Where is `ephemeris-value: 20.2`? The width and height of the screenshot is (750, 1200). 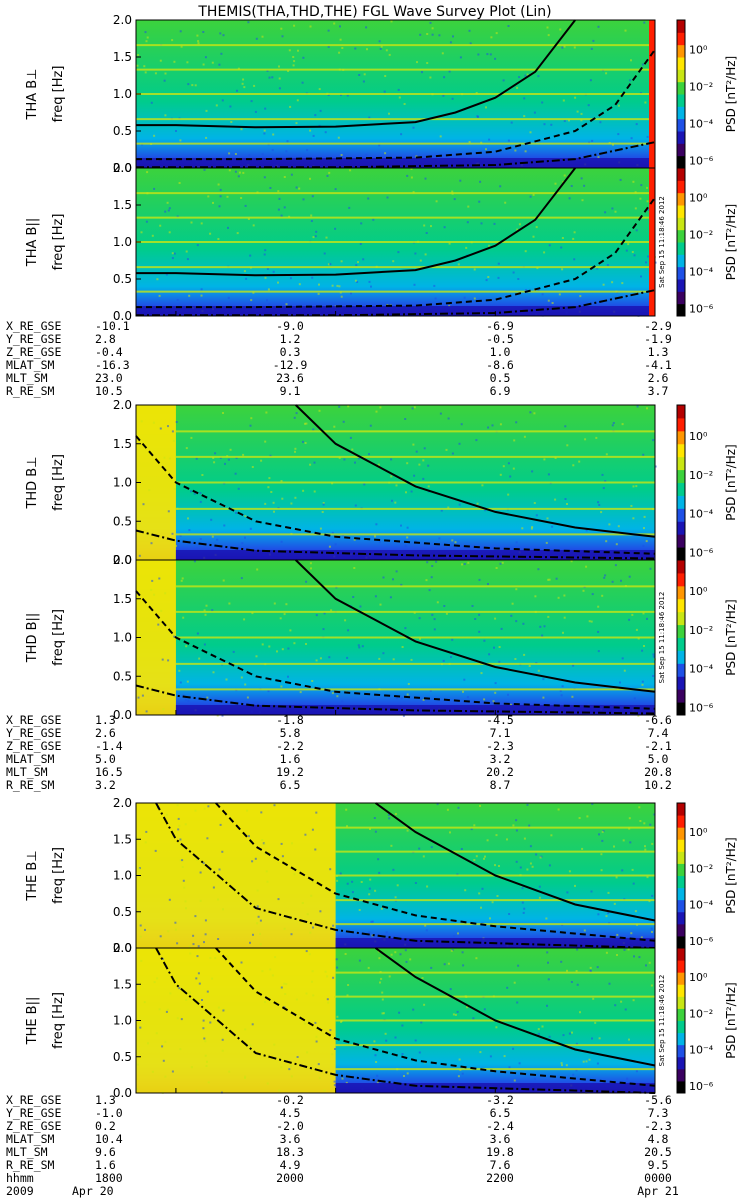
ephemeris-value: 20.2 is located at coordinates (500, 772).